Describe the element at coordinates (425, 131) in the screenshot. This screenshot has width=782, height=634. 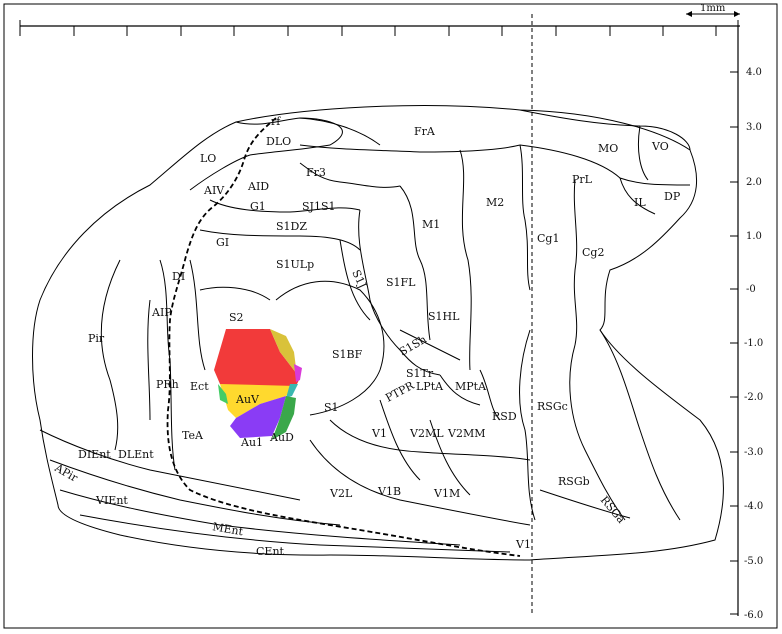
I see `label-fra: FrA` at that location.